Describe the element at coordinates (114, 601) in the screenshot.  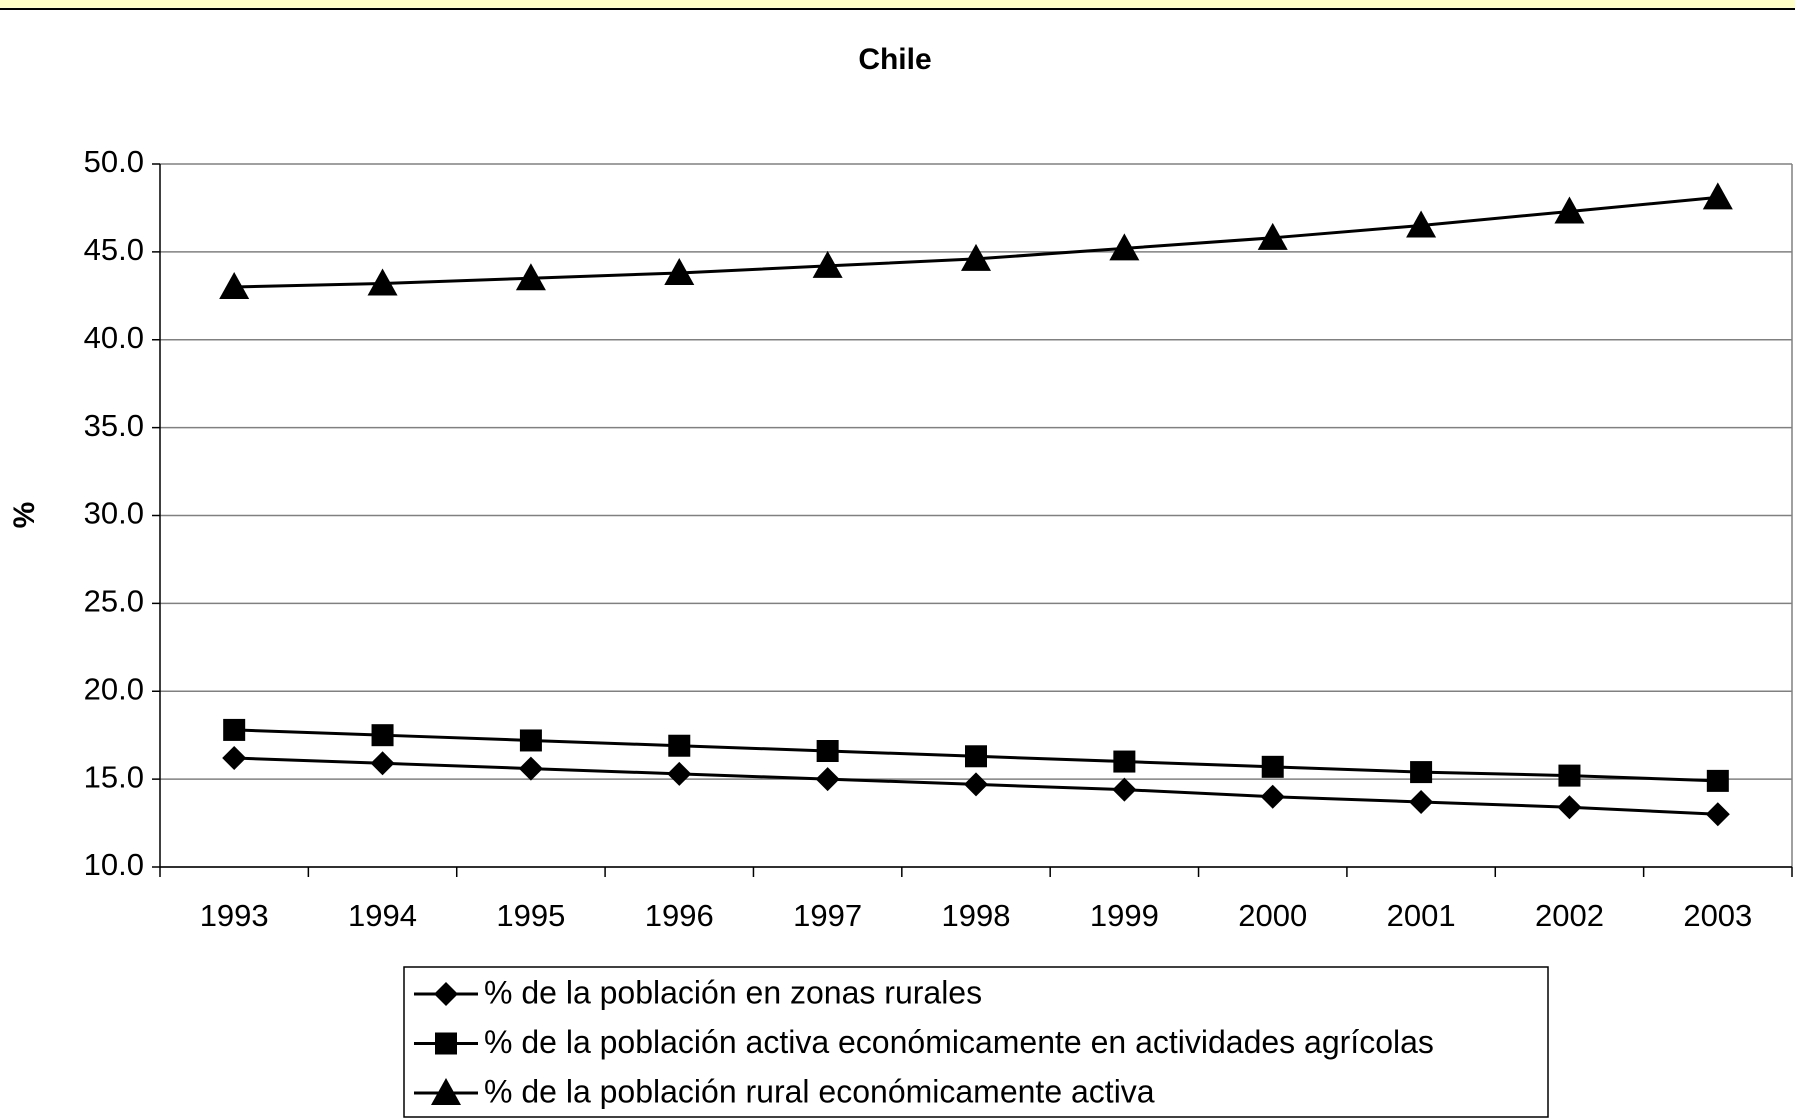
I see `y-tick-label: 25.0` at that location.